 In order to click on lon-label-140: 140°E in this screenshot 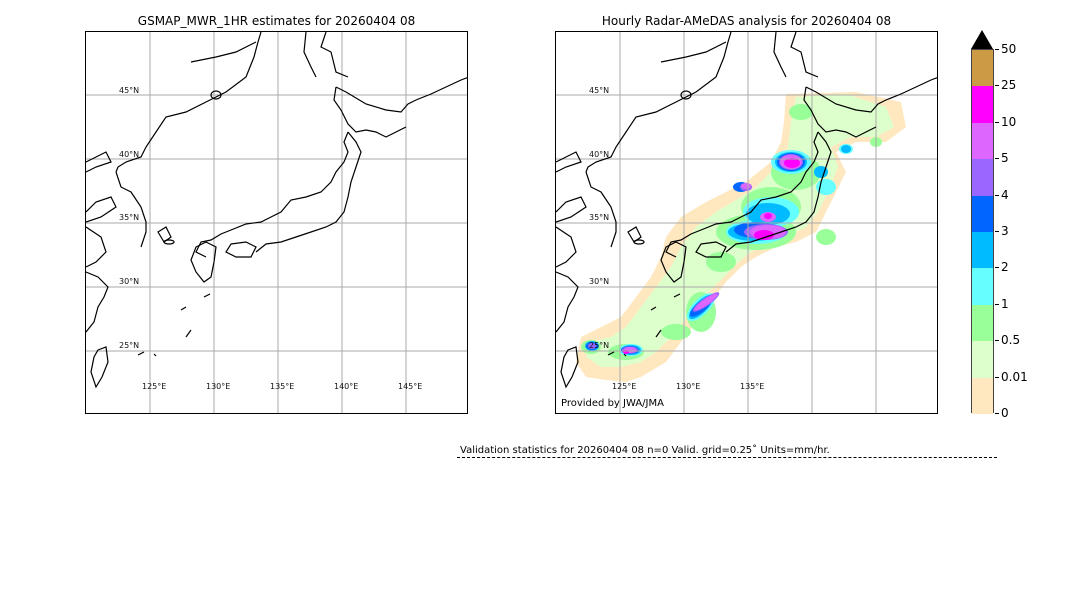, I will do `click(346, 386)`.